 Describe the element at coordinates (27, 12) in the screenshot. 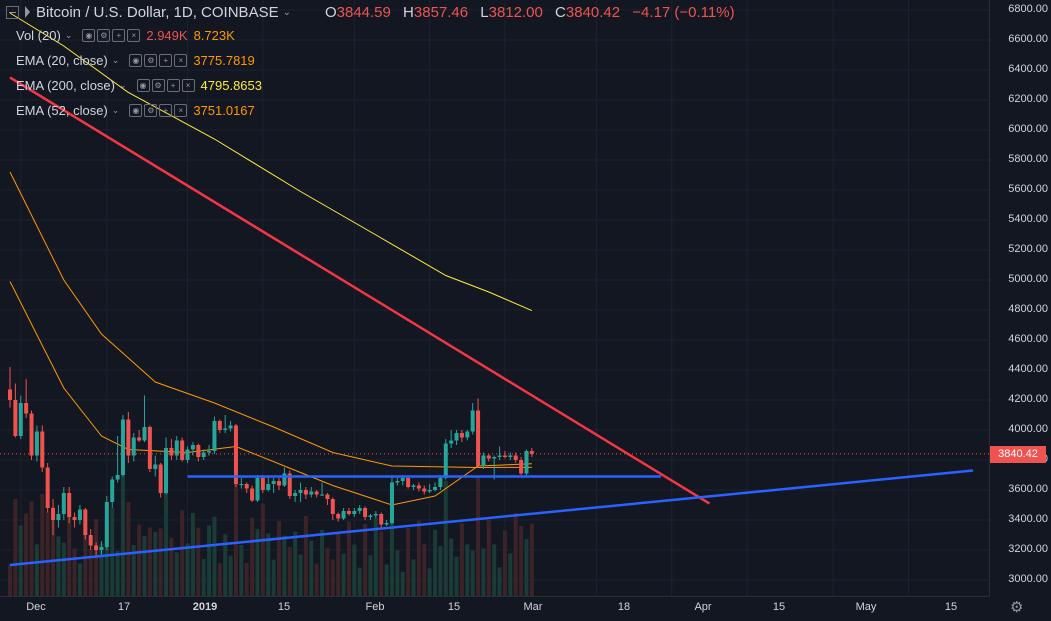

I see `flag-icon` at that location.